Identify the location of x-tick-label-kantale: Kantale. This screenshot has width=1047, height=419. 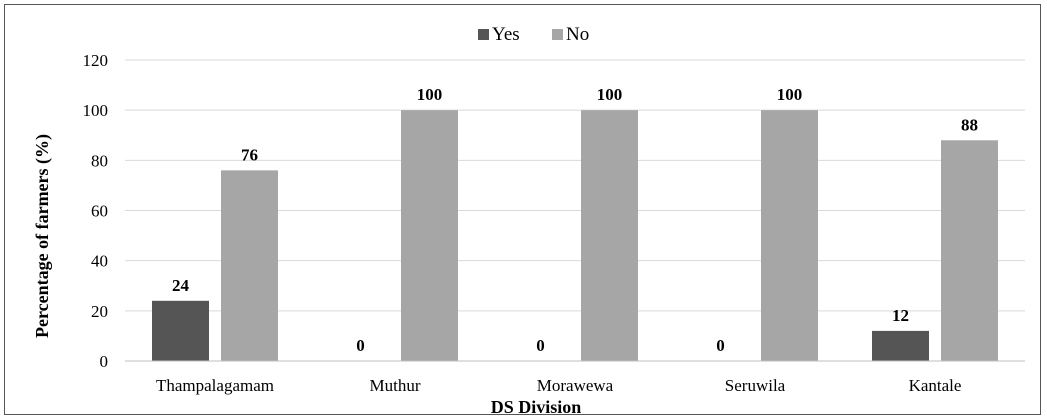
(935, 385).